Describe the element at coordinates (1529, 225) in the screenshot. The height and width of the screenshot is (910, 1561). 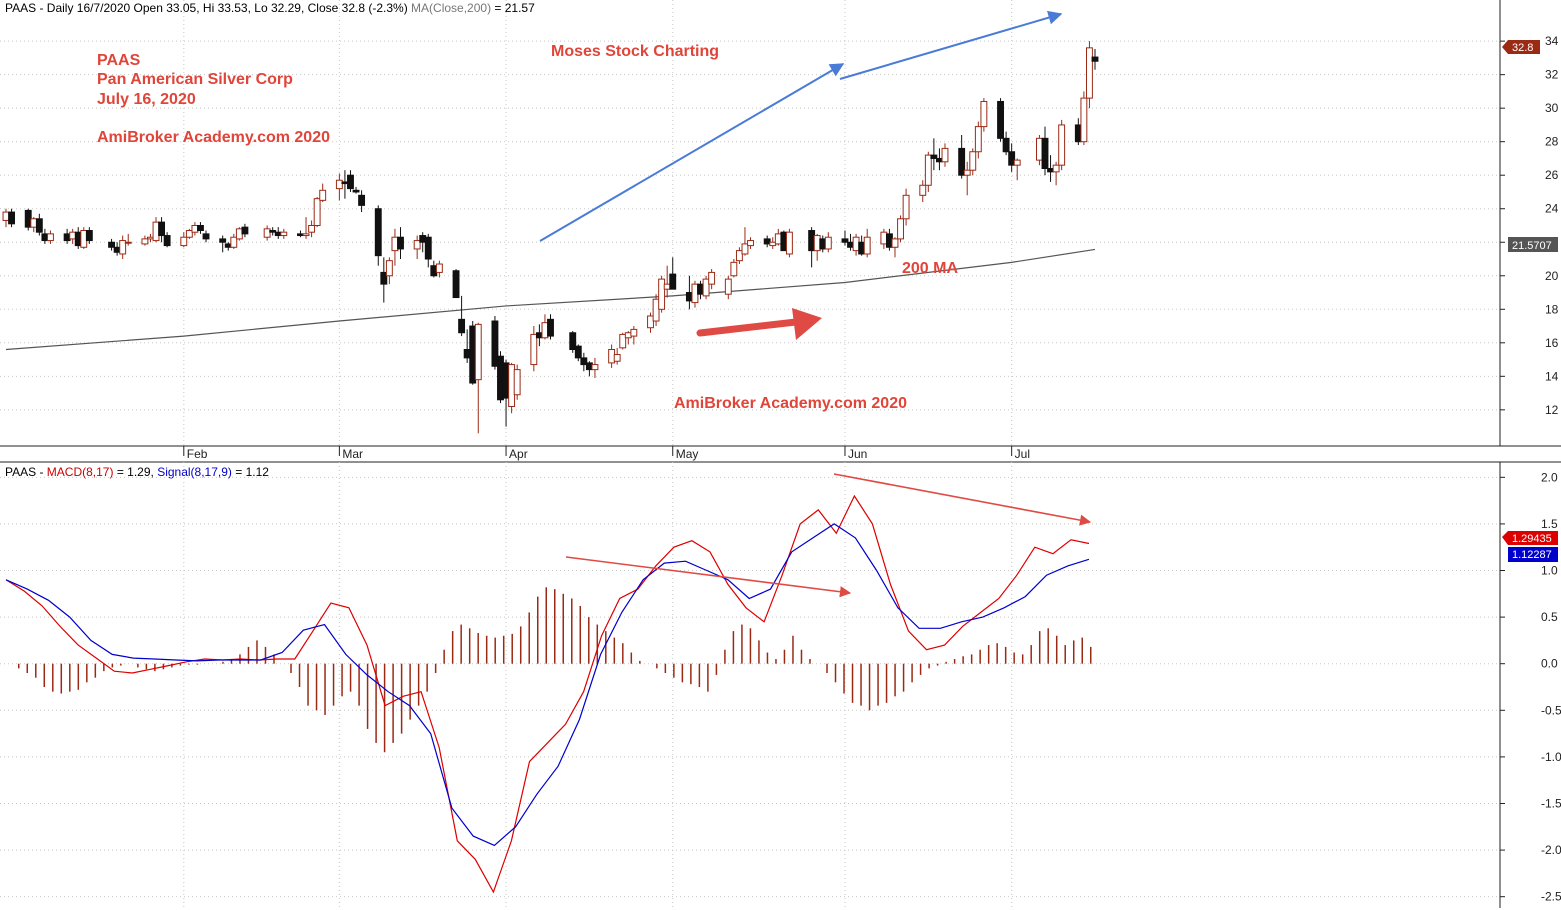
I see `price-y-axis: 121416182022242628303234` at that location.